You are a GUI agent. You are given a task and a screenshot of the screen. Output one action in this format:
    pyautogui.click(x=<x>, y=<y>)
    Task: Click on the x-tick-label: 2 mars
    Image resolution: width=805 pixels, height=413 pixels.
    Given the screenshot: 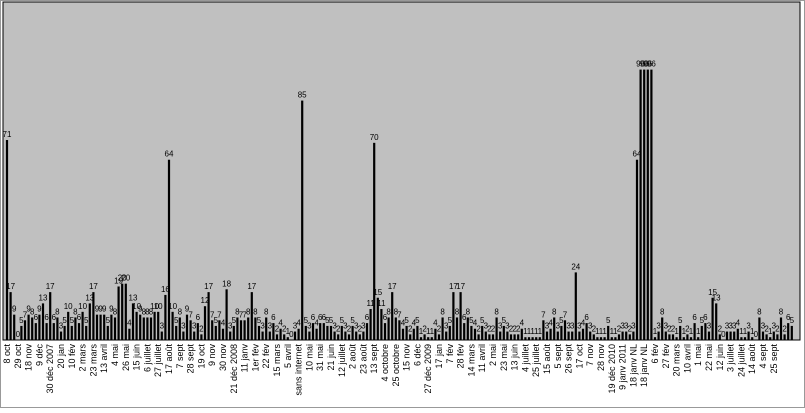 What is the action you would take?
    pyautogui.click(x=83, y=358)
    